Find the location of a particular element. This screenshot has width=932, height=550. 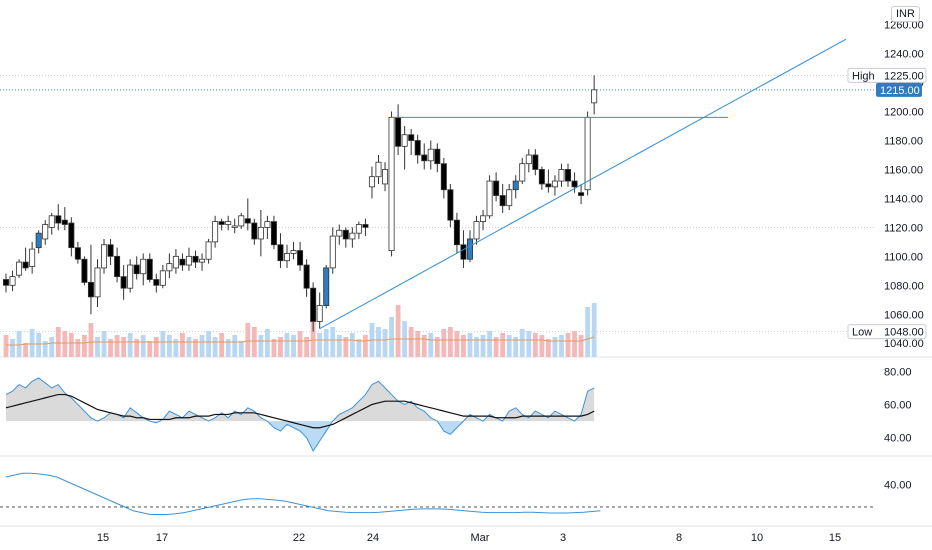

time-axis: 15 17 22 24 Mar 3 8 10 15 is located at coordinates (469, 538).